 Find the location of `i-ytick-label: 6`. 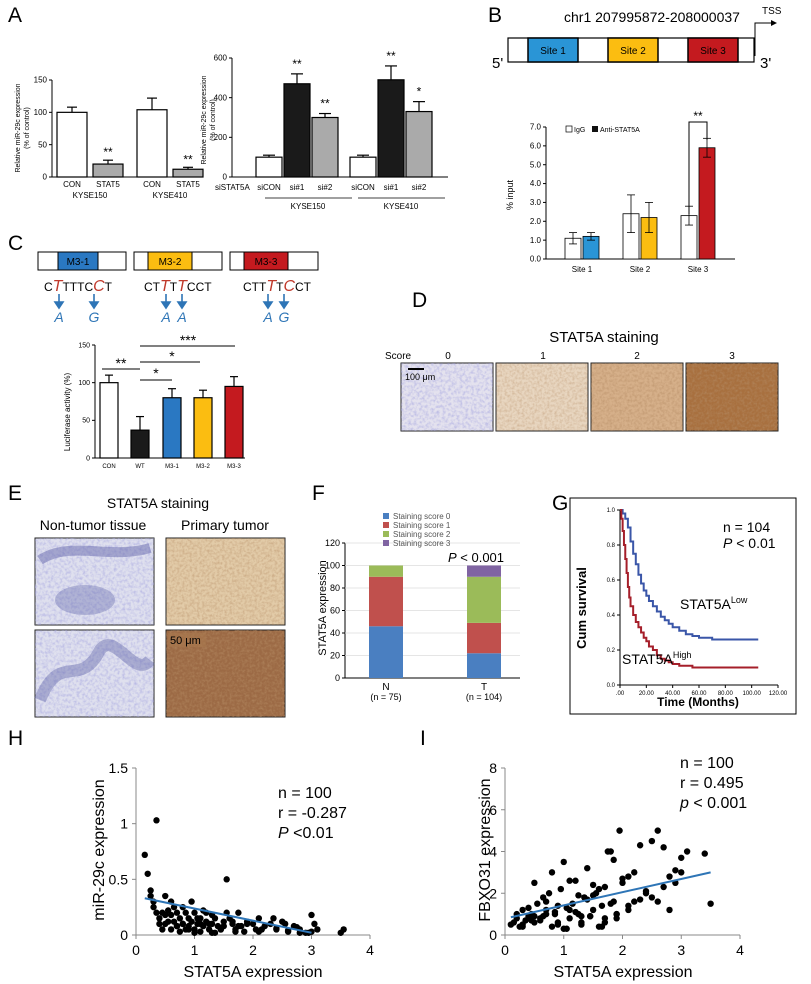

i-ytick-label: 6 is located at coordinates (493, 810).